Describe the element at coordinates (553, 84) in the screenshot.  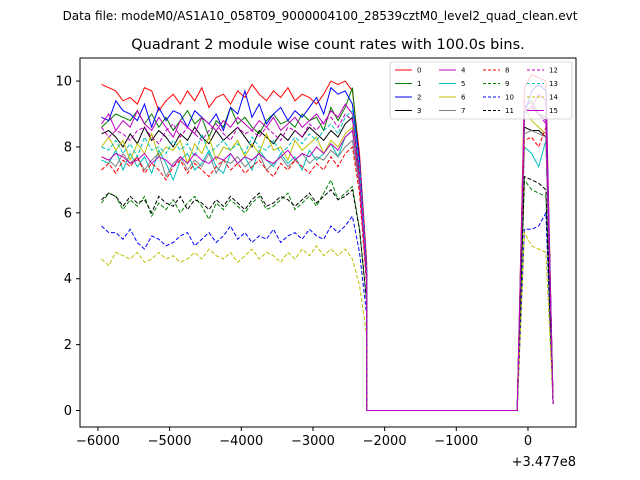
I see `legend-label-13: 13` at that location.